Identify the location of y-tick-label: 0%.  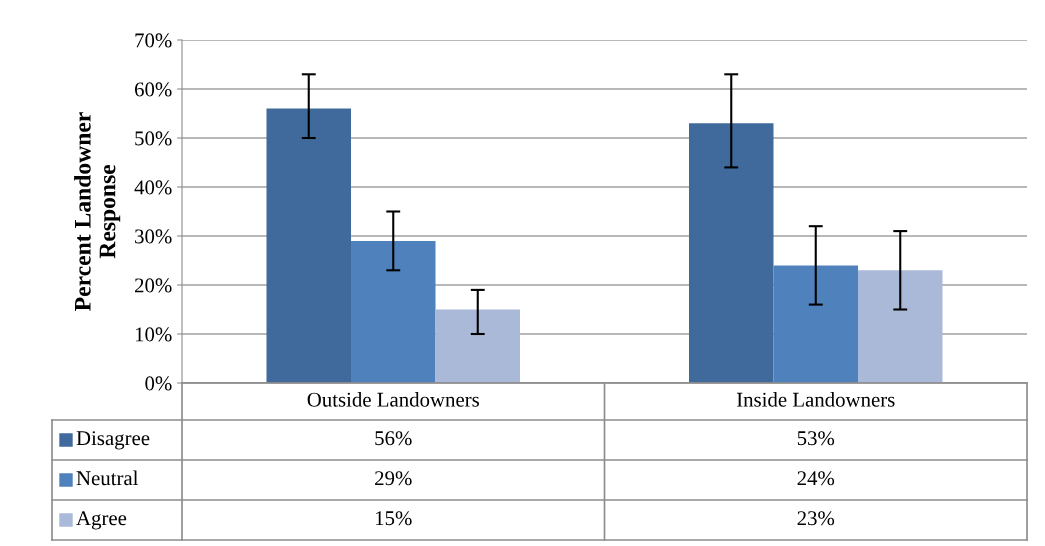
(158, 383).